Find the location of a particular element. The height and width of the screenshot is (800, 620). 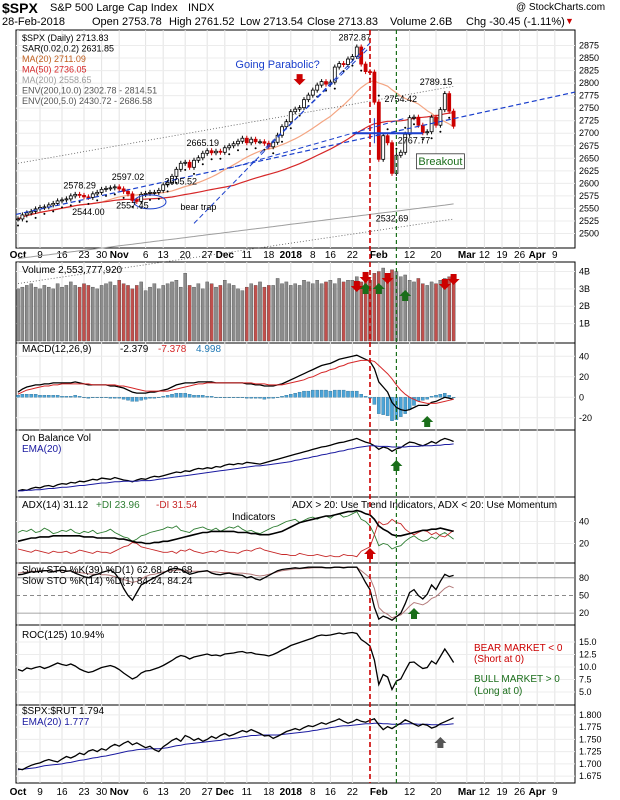

stochastic-k39-line is located at coordinates (235, 592).